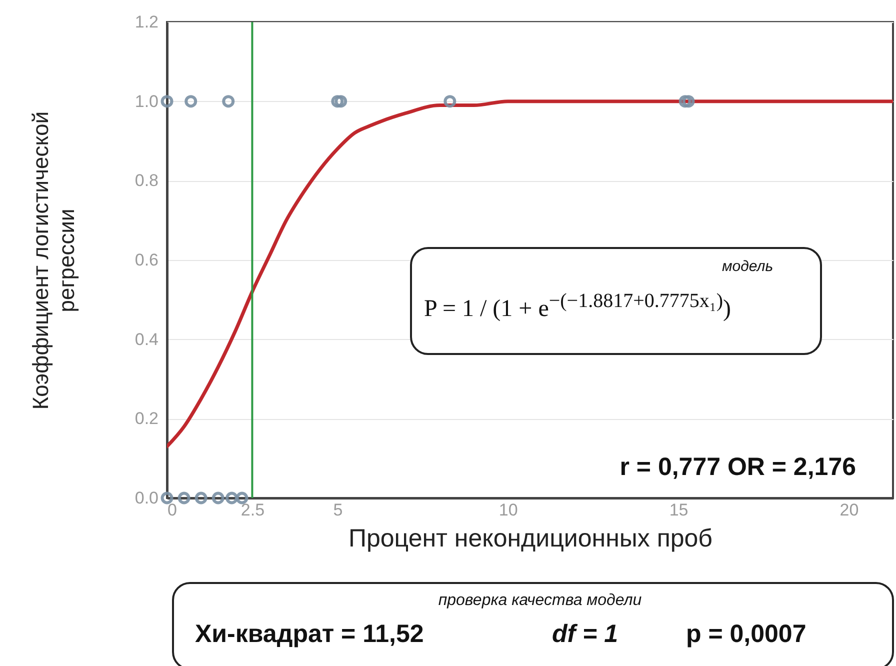  Describe the element at coordinates (338, 510) in the screenshot. I see `x-tick-label: 5` at that location.